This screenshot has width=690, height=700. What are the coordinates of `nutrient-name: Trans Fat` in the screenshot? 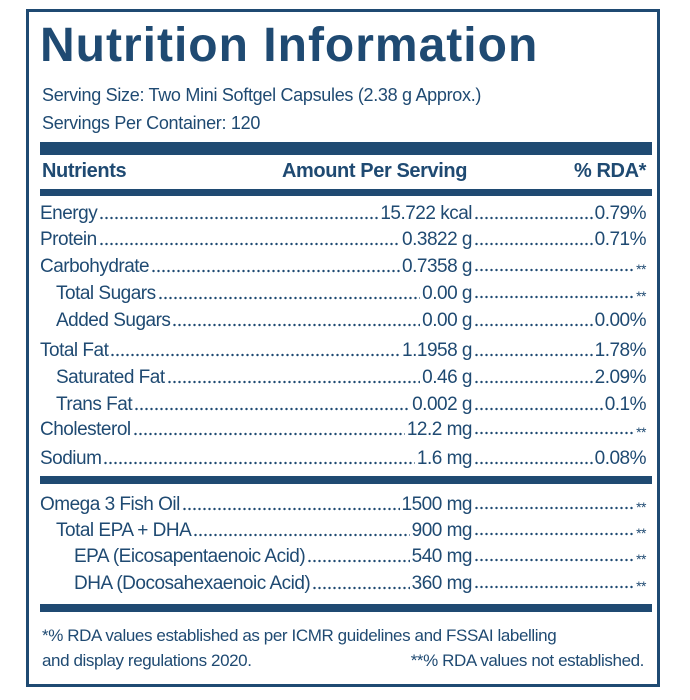 It's located at (94, 404).